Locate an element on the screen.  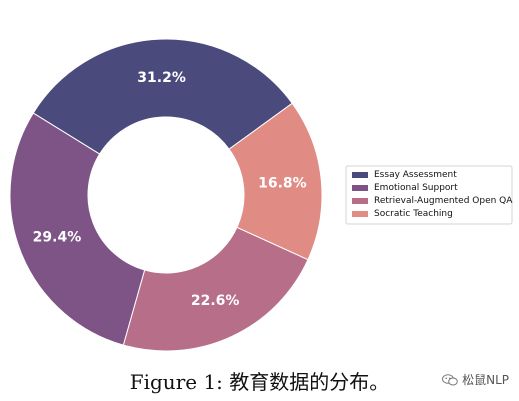
watermark-text: 松鼠NLP is located at coordinates (485, 380).